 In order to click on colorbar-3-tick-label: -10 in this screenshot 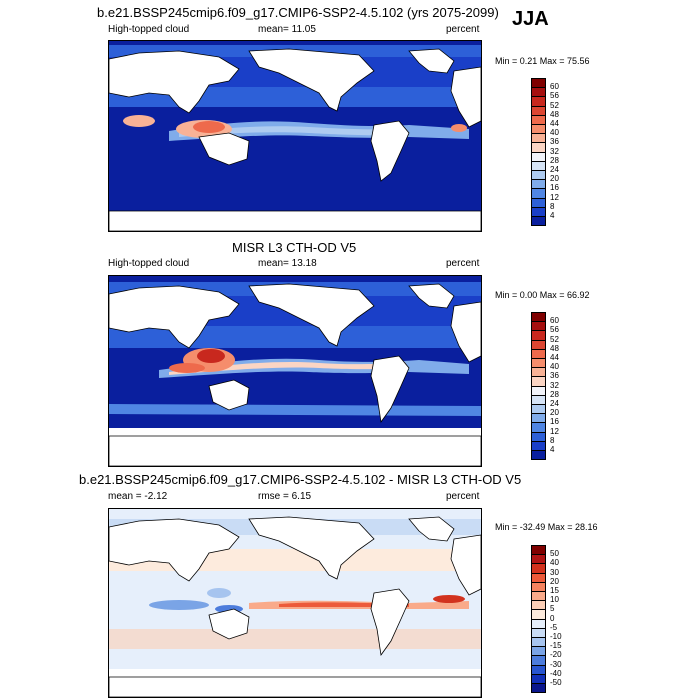, I will do `click(556, 636)`.